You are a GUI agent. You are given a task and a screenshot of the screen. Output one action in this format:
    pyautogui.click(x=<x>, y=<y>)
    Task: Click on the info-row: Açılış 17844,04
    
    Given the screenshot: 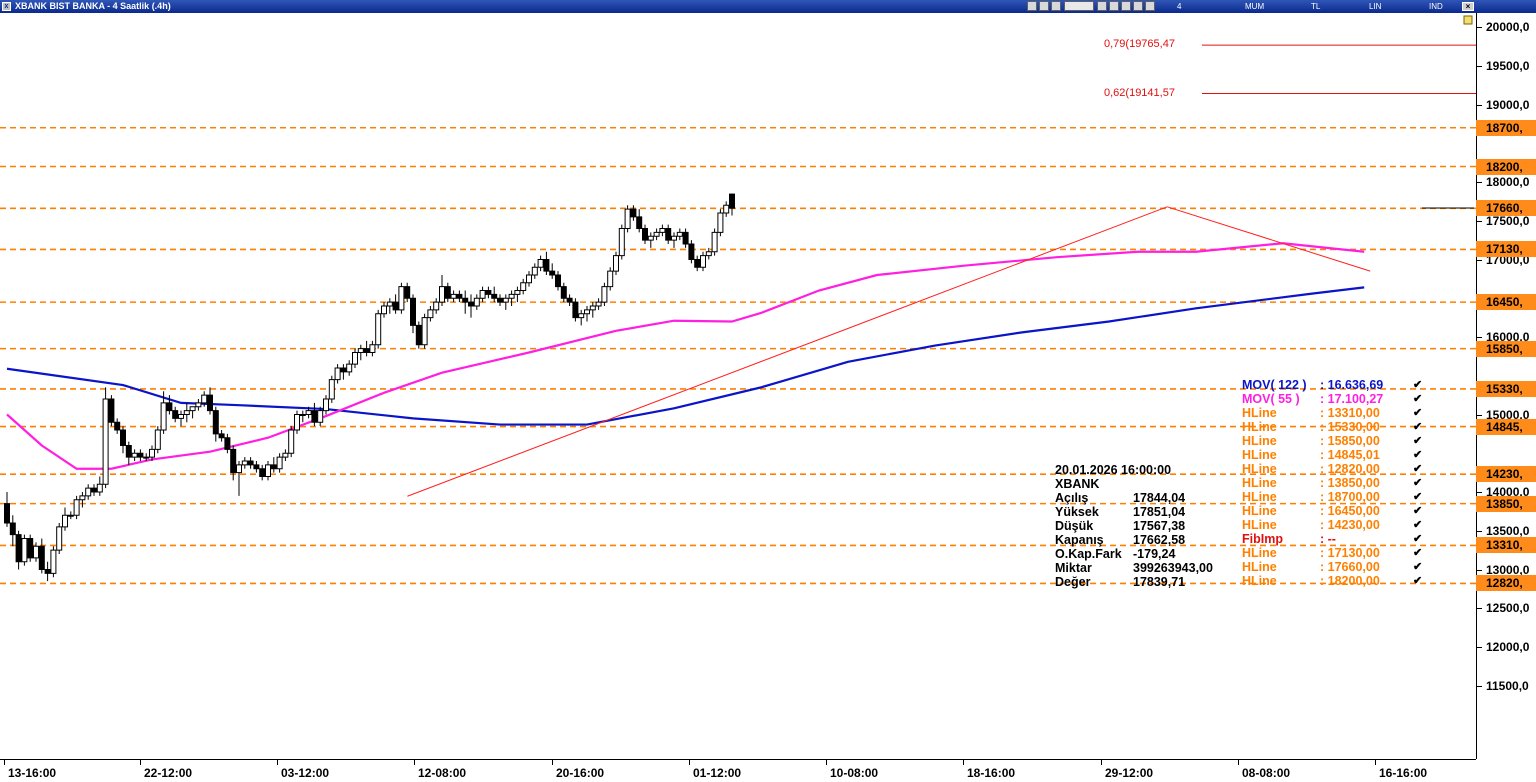 What is the action you would take?
    pyautogui.click(x=1150, y=498)
    